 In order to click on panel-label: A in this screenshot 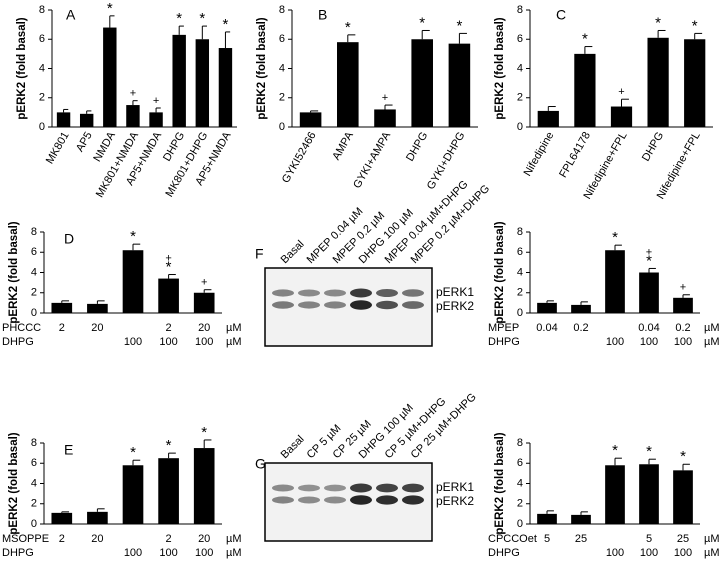, I will do `click(71, 15)`.